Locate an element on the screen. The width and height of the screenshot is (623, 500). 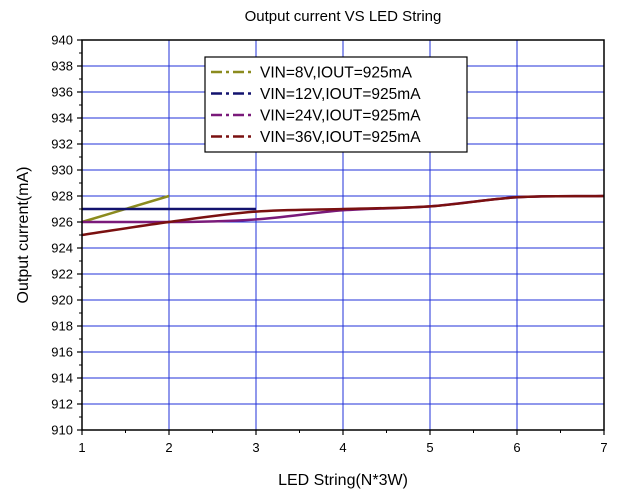
series-layer is located at coordinates (343, 215).